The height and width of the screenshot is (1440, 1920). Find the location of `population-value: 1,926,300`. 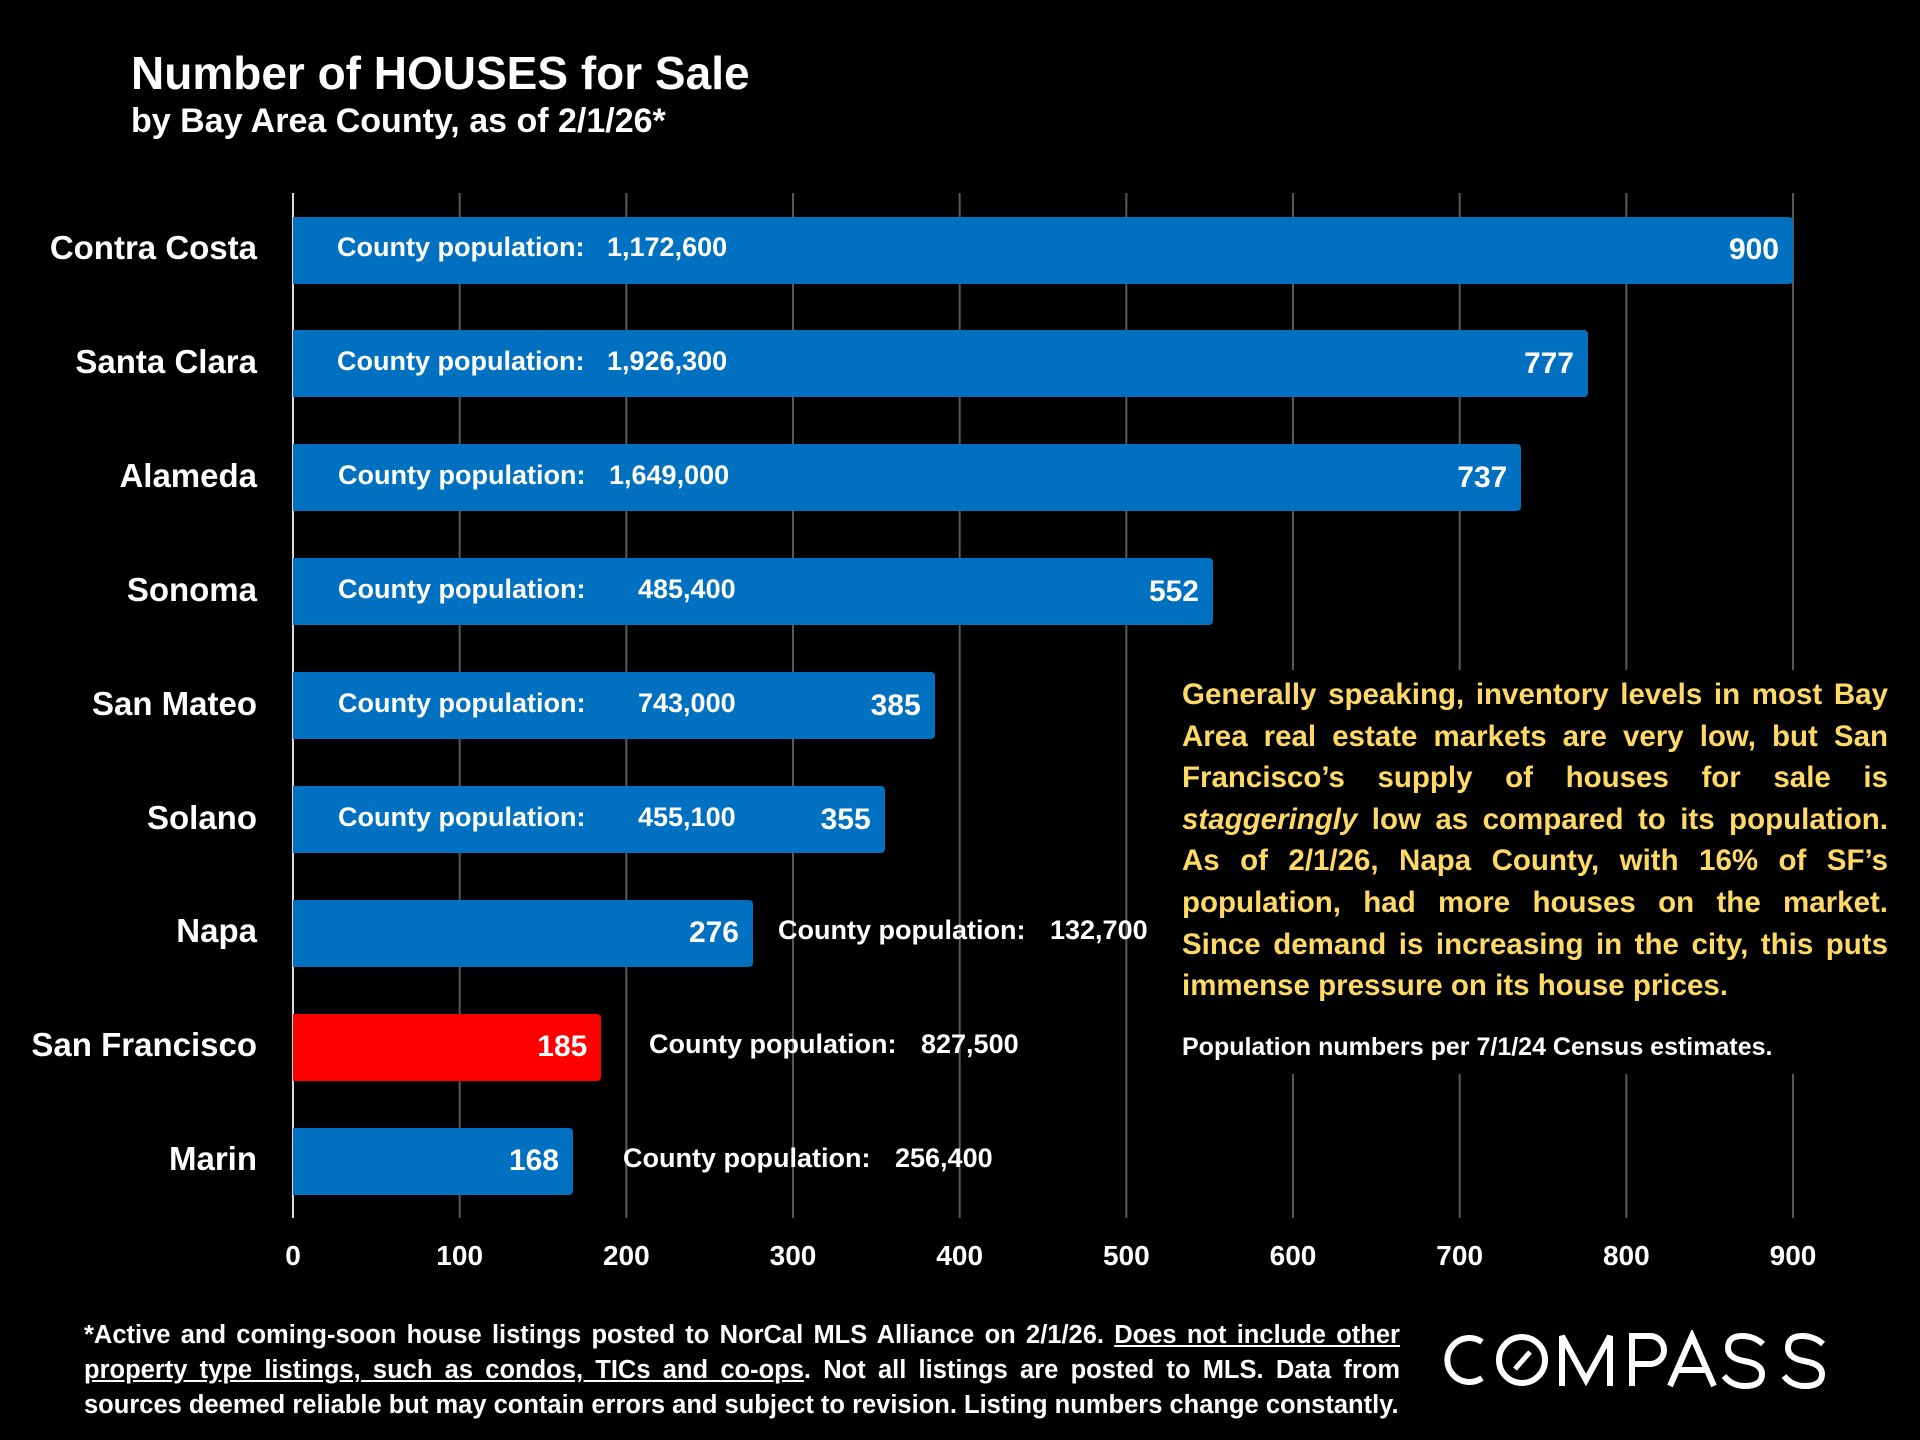

population-value: 1,926,300 is located at coordinates (667, 360).